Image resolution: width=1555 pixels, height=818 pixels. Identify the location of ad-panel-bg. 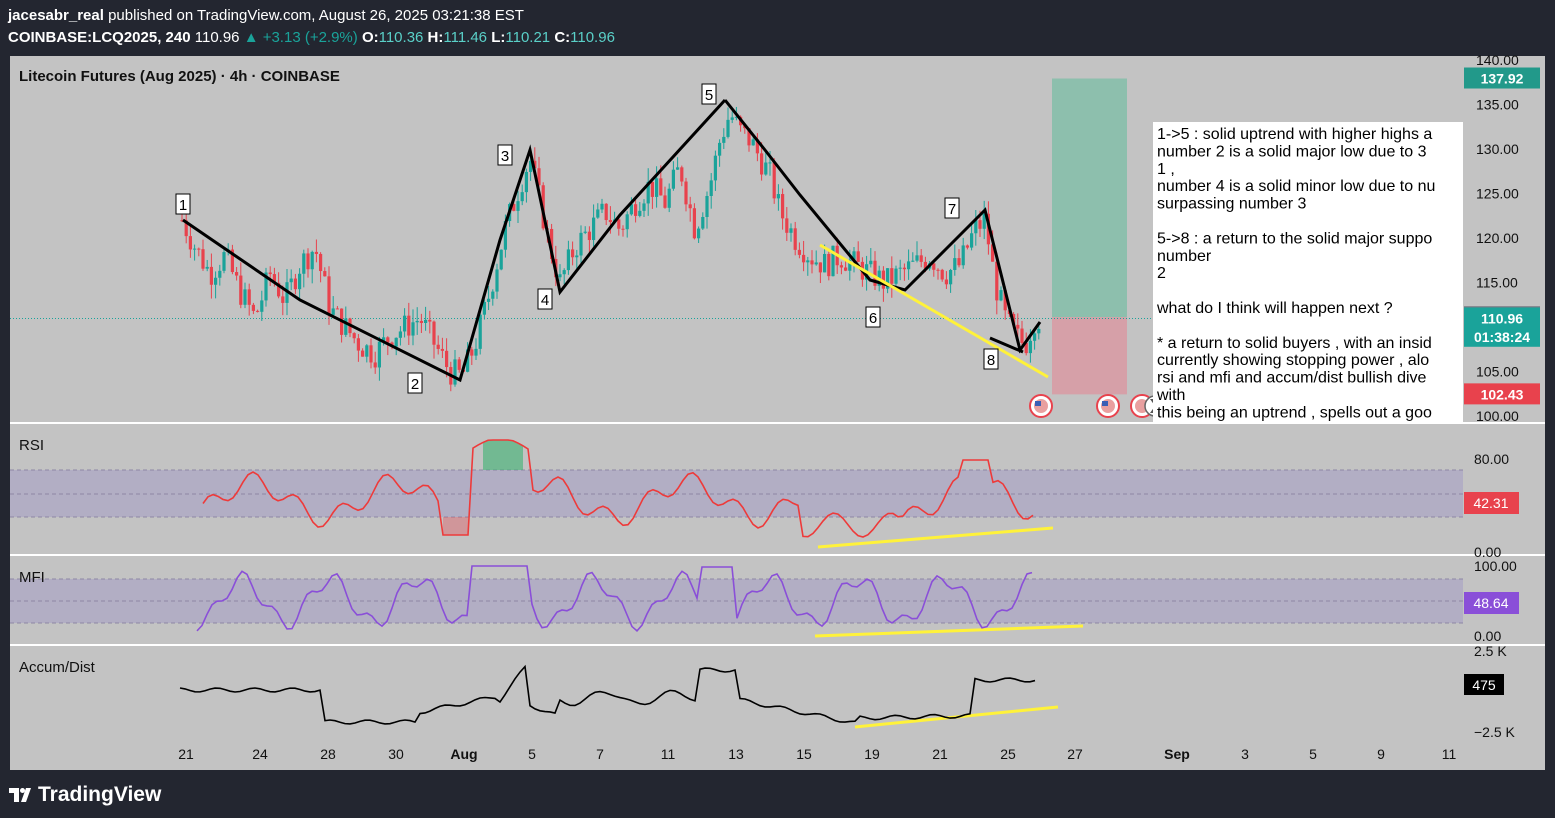
(777, 690).